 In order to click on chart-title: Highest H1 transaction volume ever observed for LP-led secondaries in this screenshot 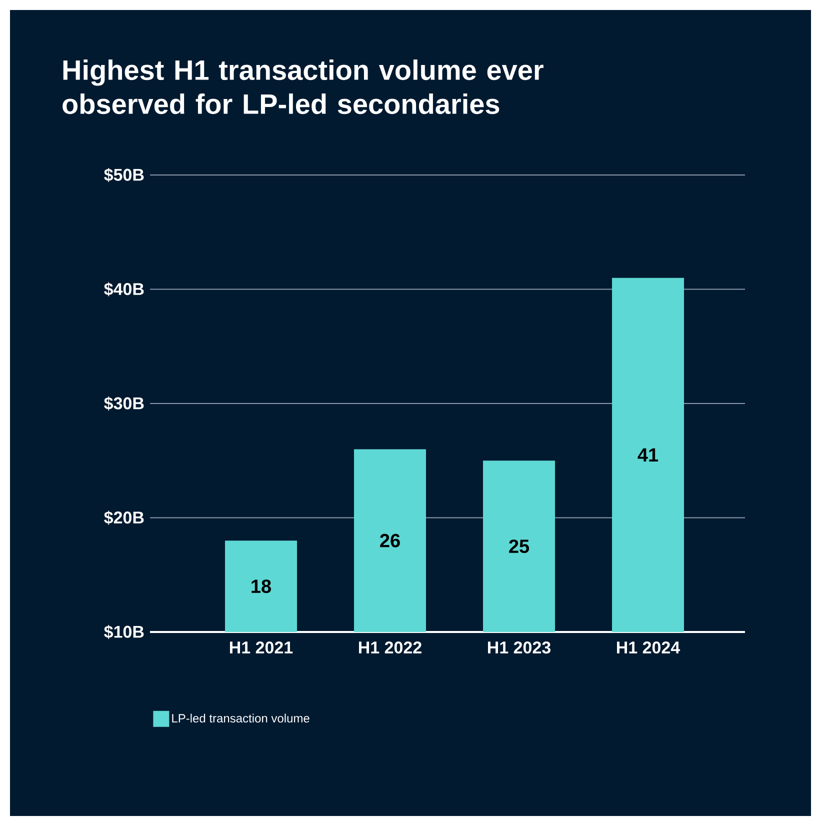, I will do `click(303, 87)`.